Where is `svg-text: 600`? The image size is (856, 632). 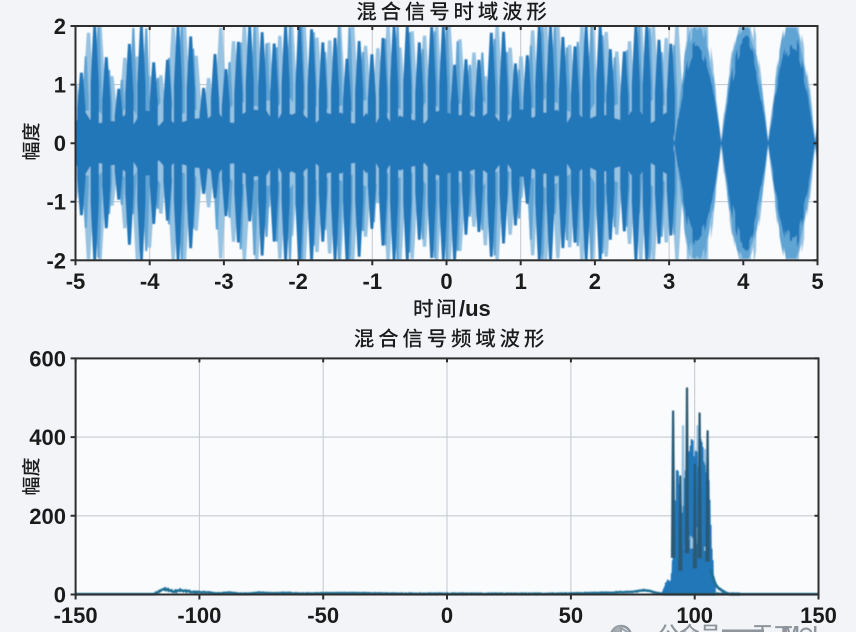 svg-text: 600 is located at coordinates (47, 358).